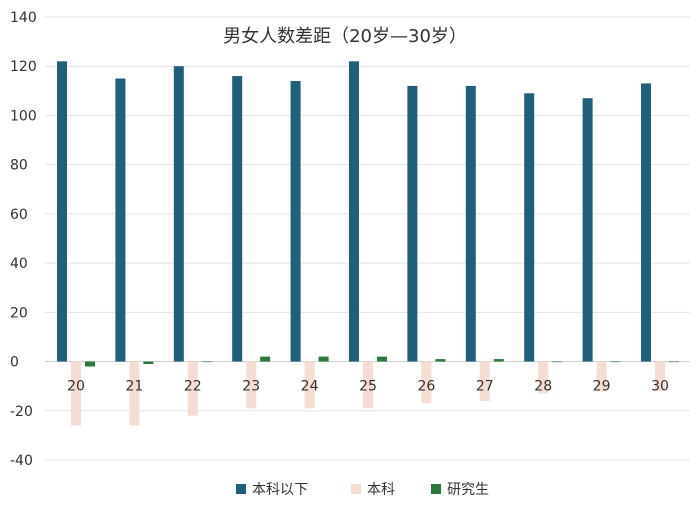 The height and width of the screenshot is (509, 700). I want to click on y-tick-label: 120, so click(23, 67).